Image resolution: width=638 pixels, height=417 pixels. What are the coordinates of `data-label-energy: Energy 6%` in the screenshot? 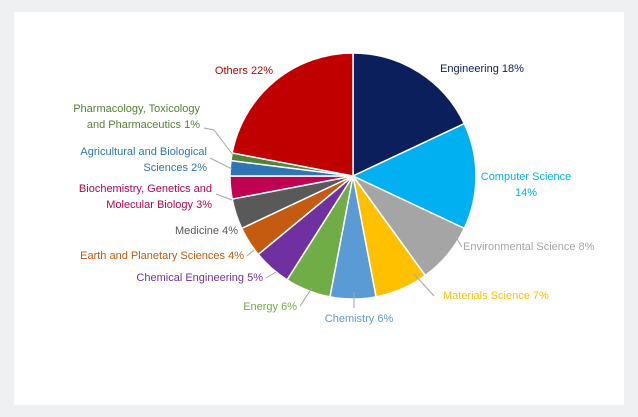 It's located at (270, 307).